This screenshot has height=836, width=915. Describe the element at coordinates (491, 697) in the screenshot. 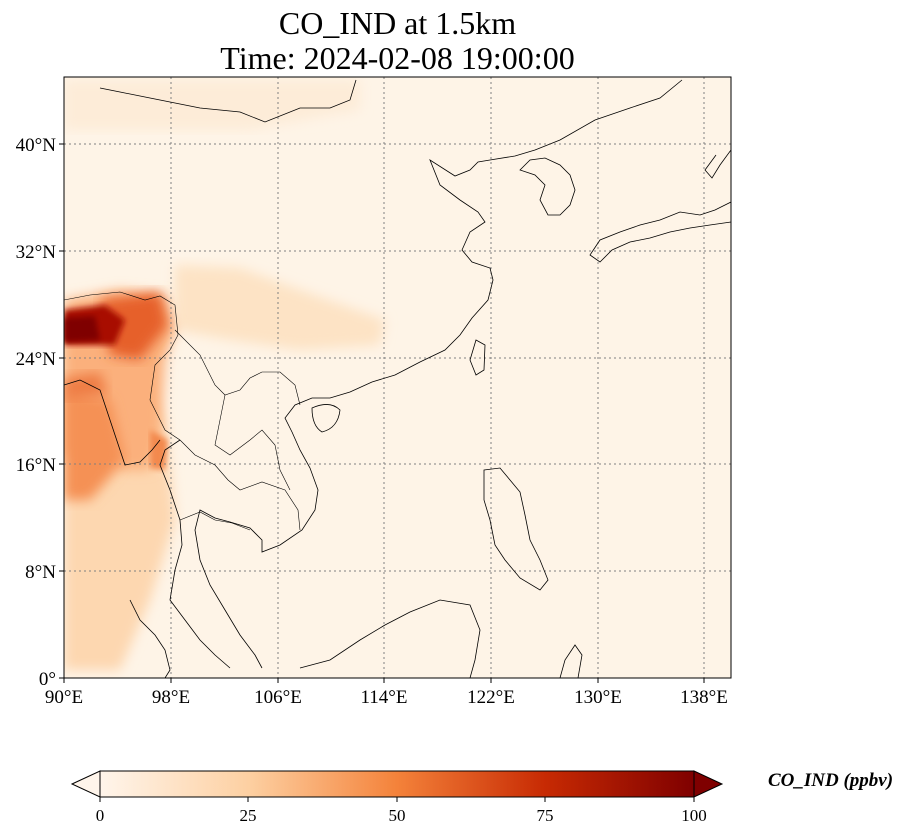

I see `lon-tick-label: 122°E` at that location.